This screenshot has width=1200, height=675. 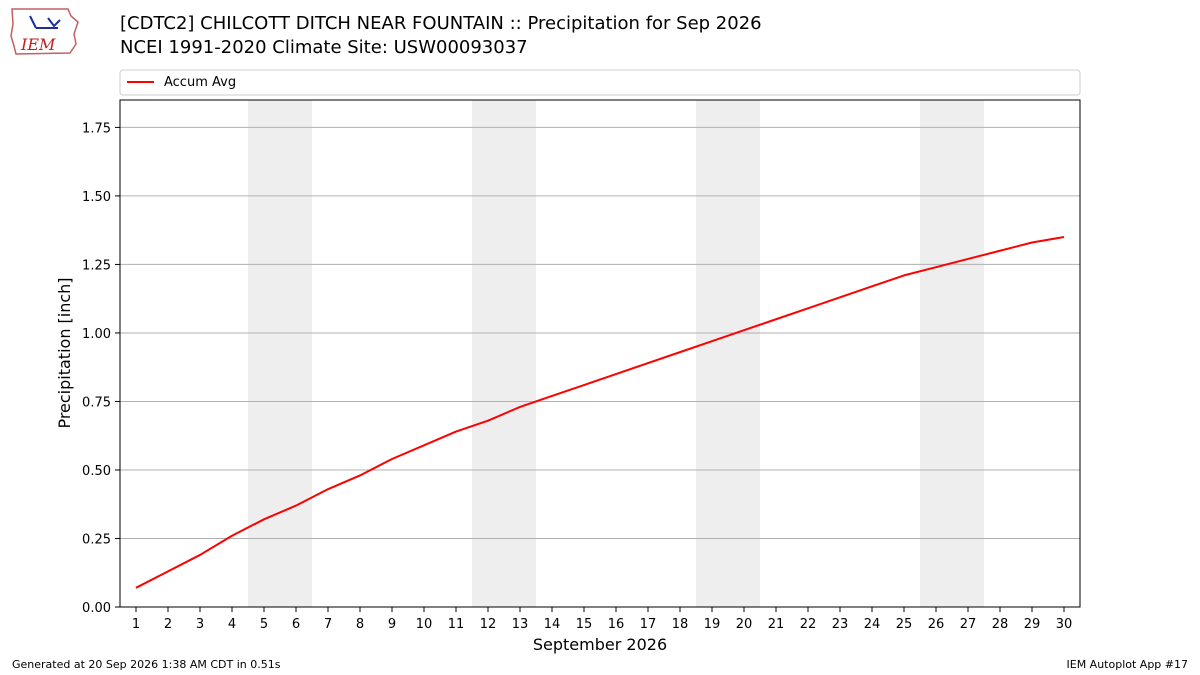 I want to click on x-tick-label: 25, so click(x=904, y=624).